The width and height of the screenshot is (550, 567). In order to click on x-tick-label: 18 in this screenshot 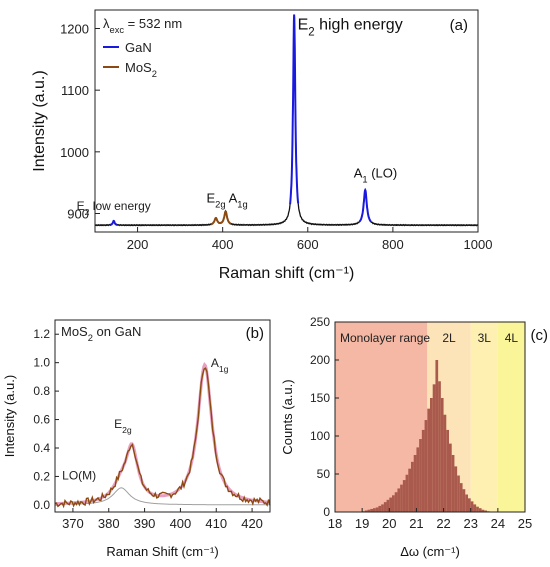, I will do `click(335, 523)`.